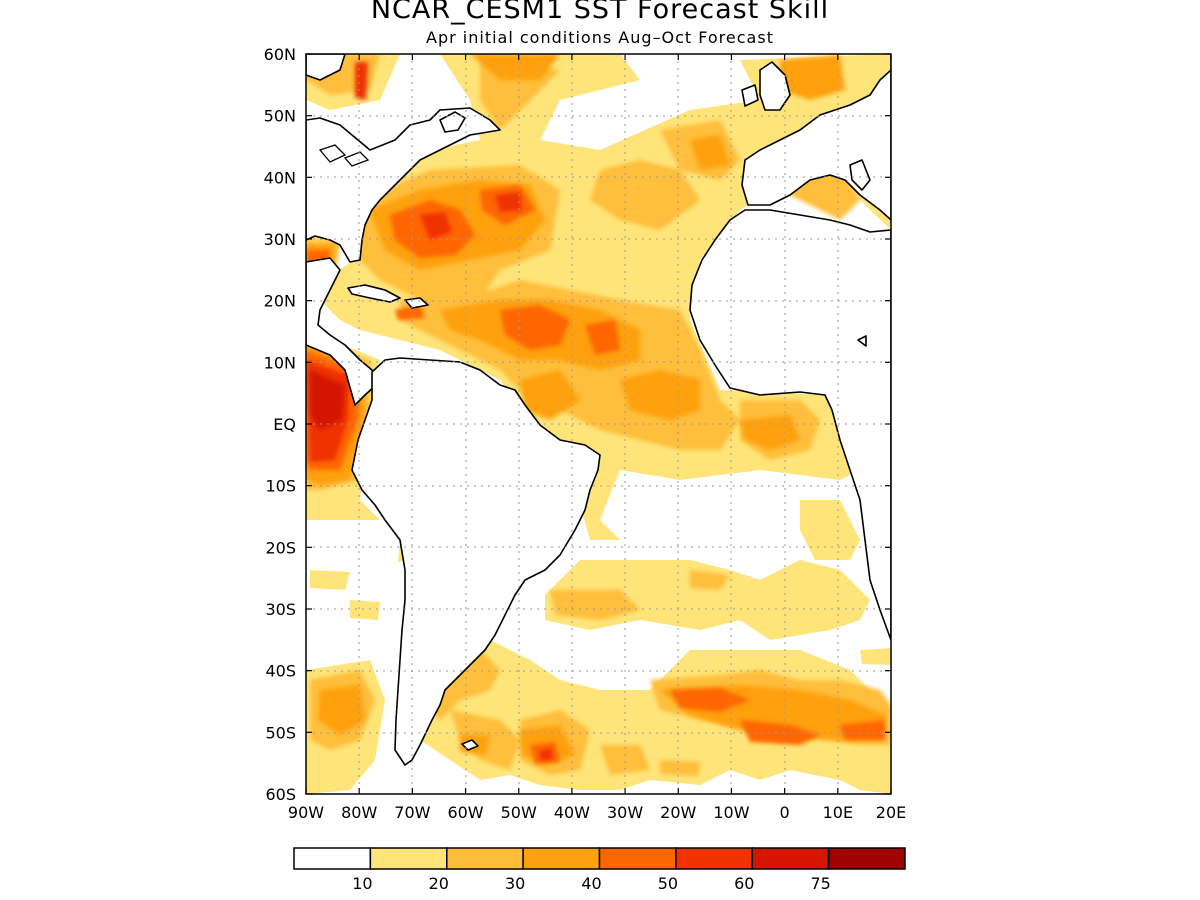  I want to click on lat-tick-label: 30S, so click(280, 609).